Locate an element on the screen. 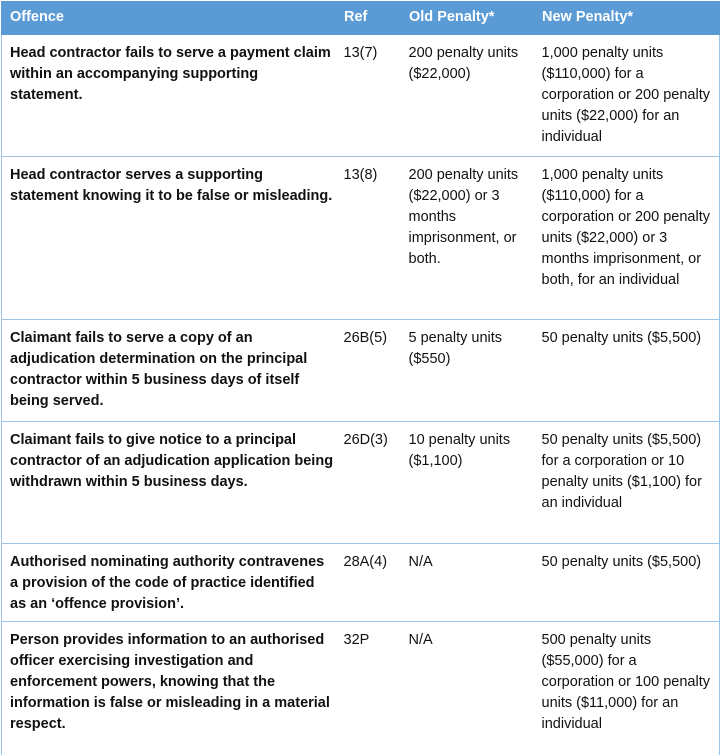  table-cell: 5 penalty units ($550) is located at coordinates (467, 370).